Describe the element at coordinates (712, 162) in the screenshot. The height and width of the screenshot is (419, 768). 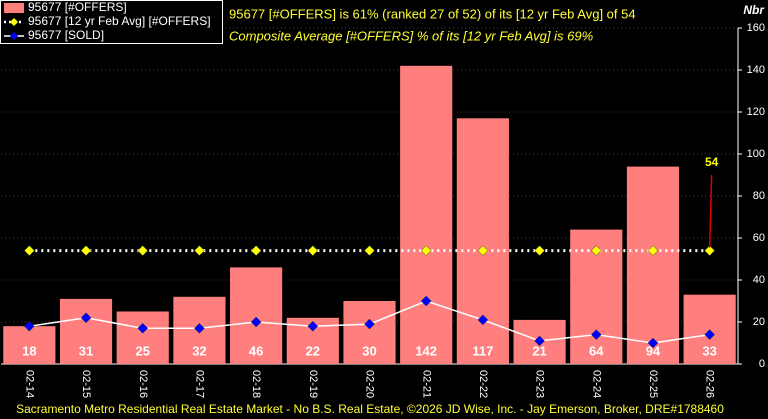
I see `annotation: 54` at that location.